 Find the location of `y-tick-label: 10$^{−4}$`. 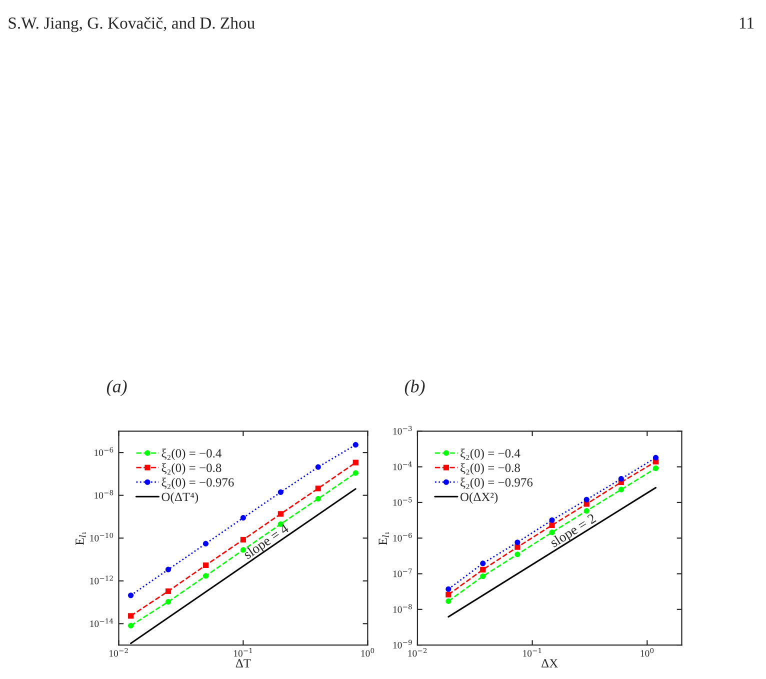

y-tick-label: 10$^{−4}$ is located at coordinates (402, 466).